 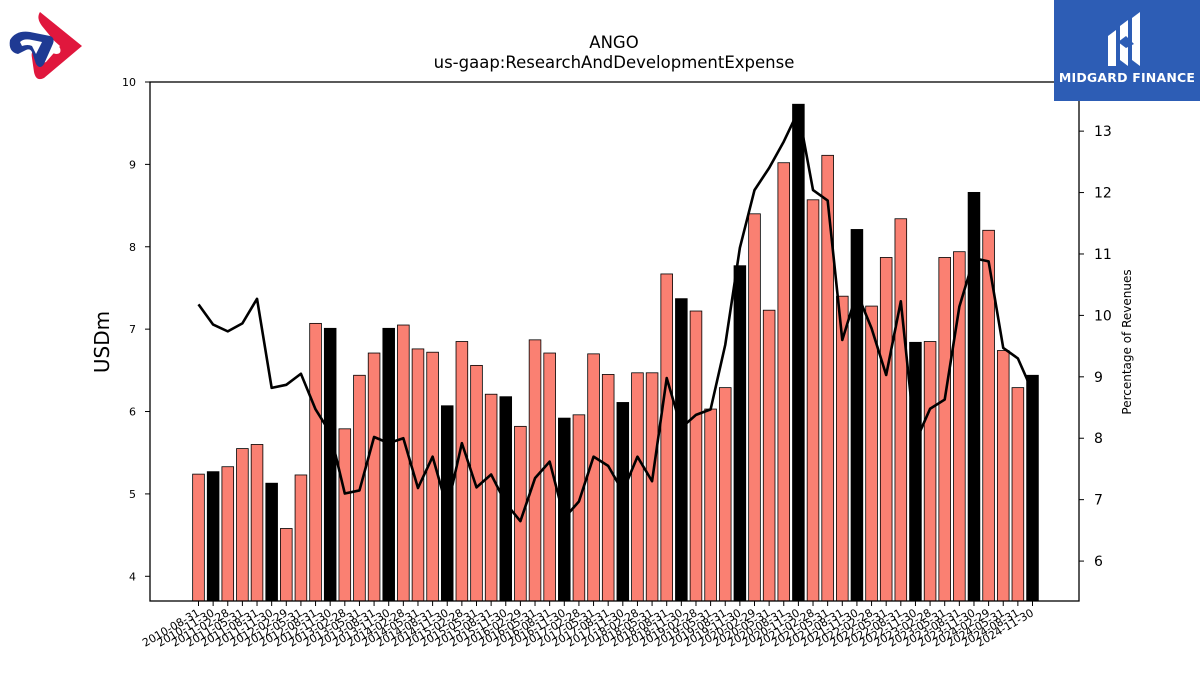 What do you see at coordinates (102, 342) in the screenshot?
I see `y-axis-label: USDm` at bounding box center [102, 342].